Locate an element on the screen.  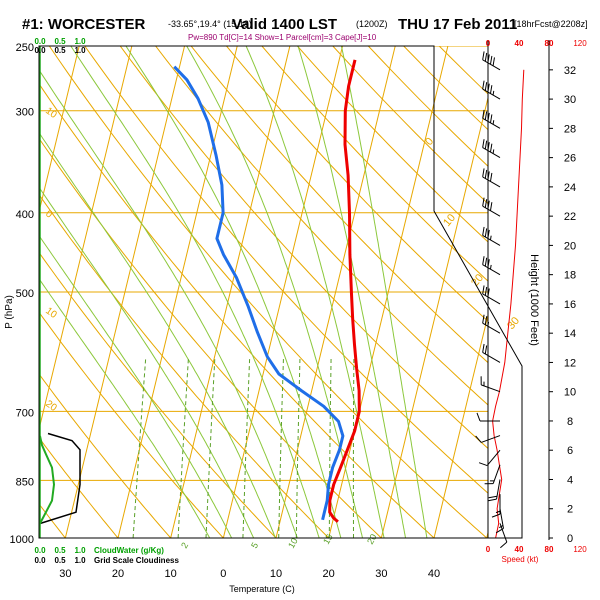
cloudiness-tick-top: 0.0 is located at coordinates (40, 50).